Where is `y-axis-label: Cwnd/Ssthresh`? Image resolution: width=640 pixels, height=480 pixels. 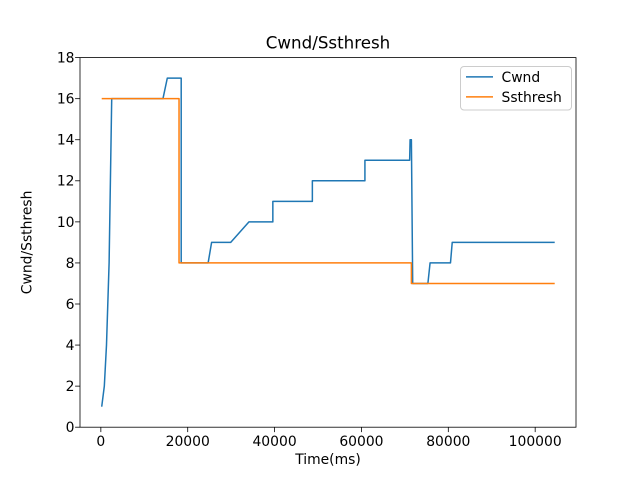
y-axis-label: Cwnd/Ssthresh is located at coordinates (28, 243).